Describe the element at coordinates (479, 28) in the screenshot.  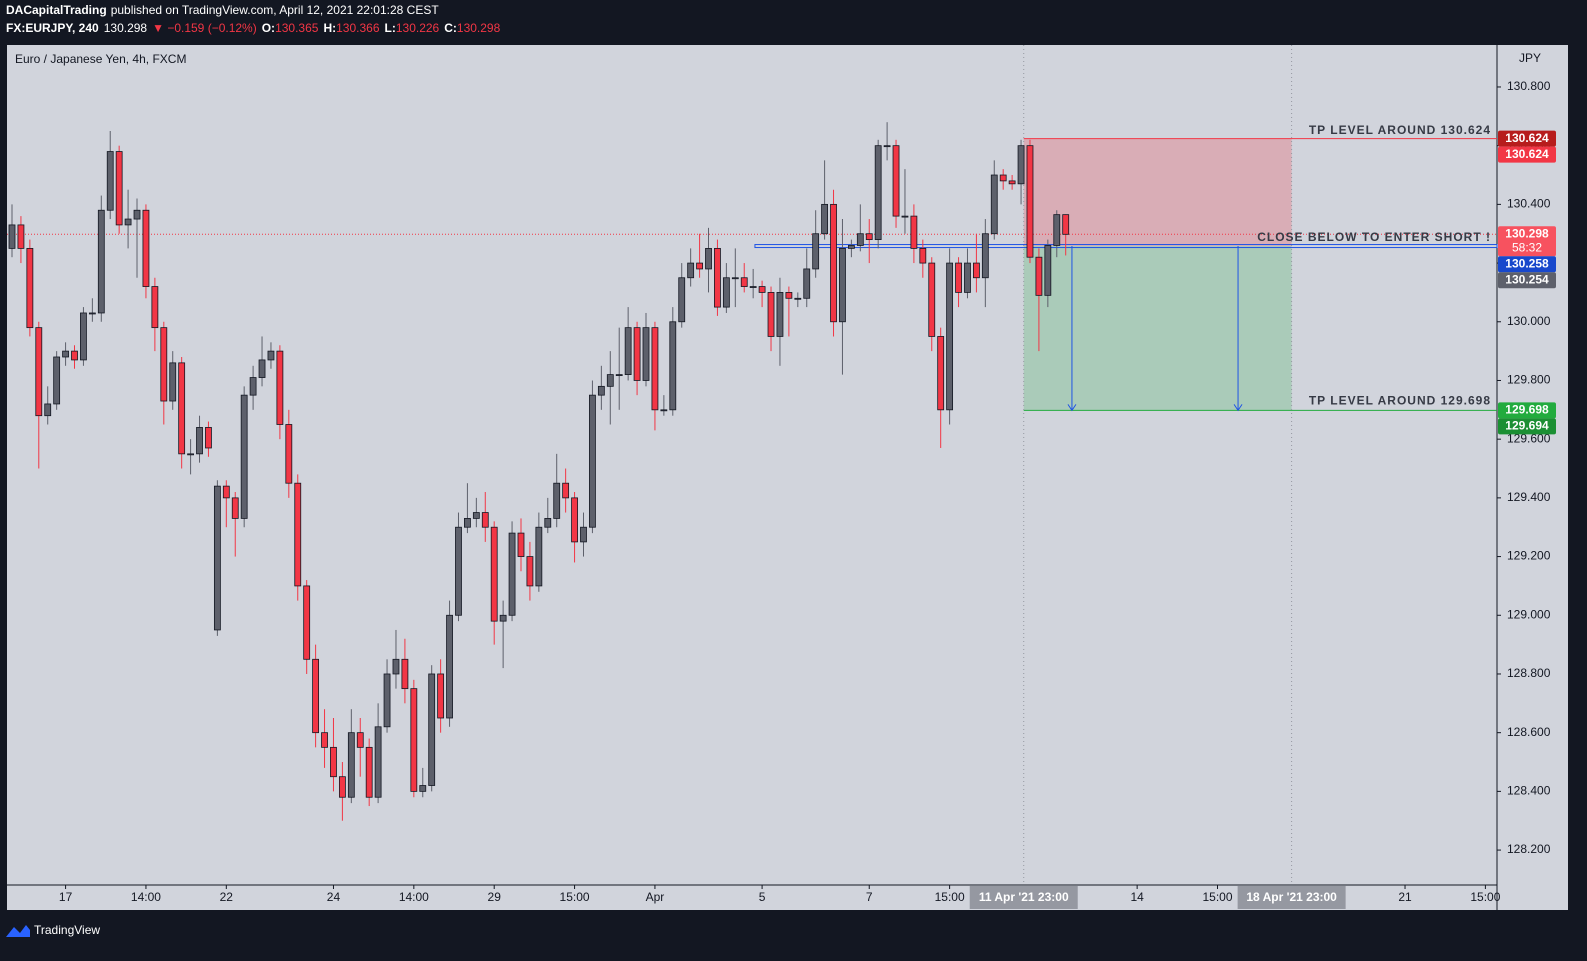
I see `ohlc-value: 130.298` at that location.